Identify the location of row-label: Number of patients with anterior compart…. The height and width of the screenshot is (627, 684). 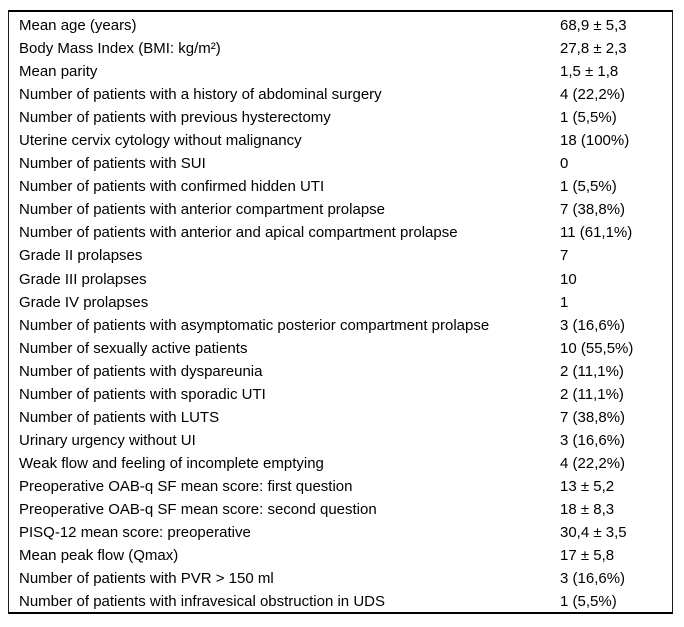
(202, 210).